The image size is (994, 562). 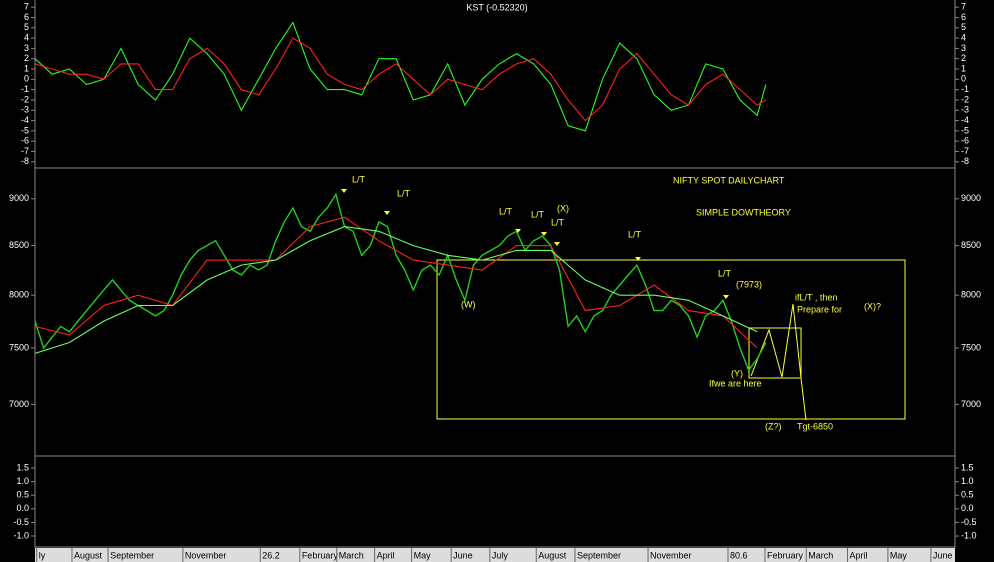 I want to click on y-tick-label: 2, so click(x=26, y=58).